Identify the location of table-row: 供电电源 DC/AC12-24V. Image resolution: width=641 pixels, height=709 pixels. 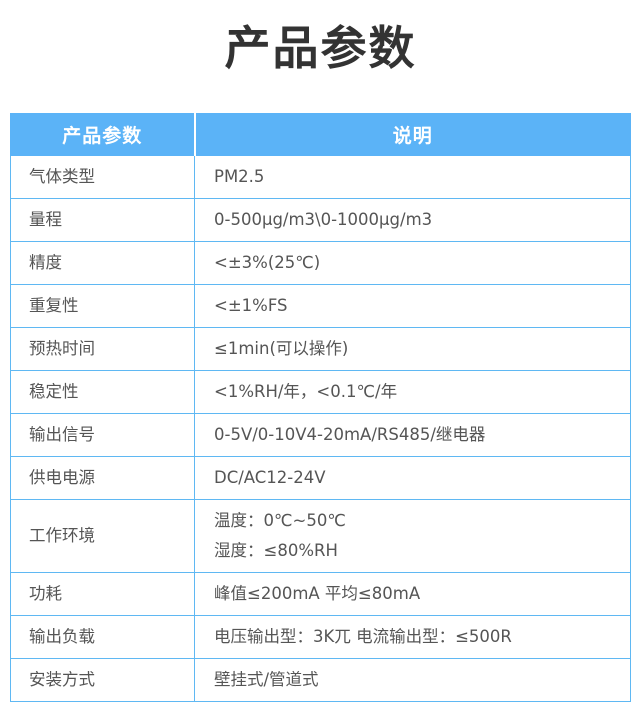
(320, 478).